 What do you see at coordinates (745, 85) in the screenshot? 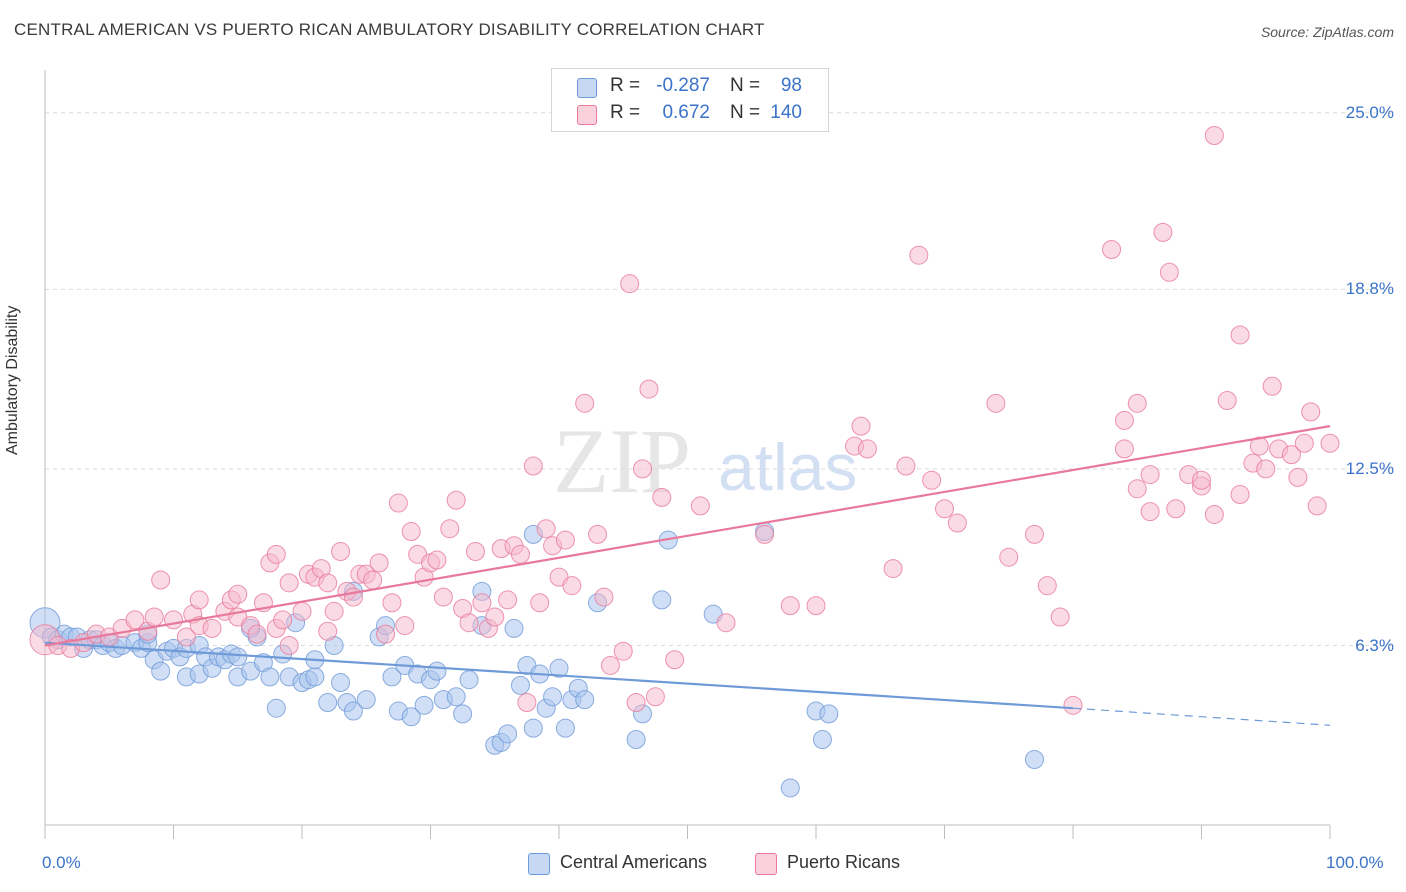
I see `n-label: N =` at bounding box center [745, 85].